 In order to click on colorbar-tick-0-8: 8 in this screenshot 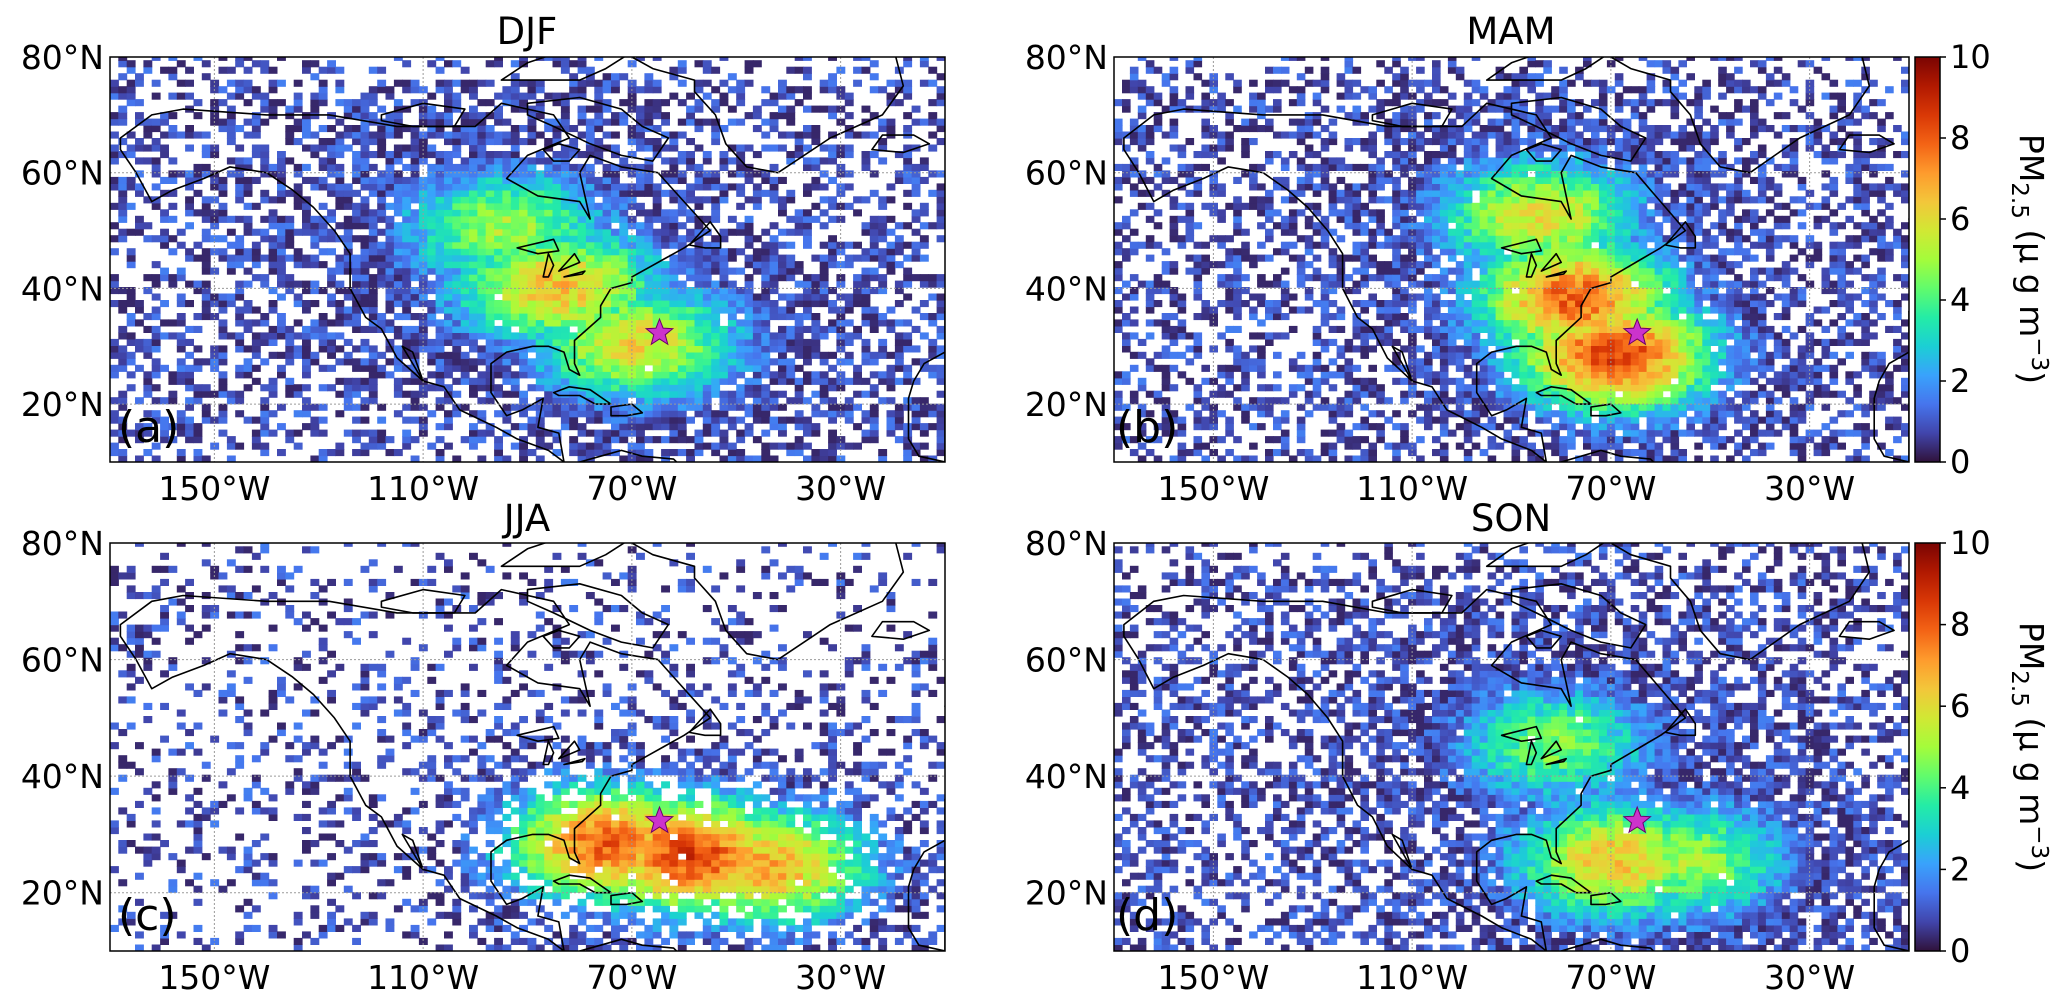, I will do `click(1960, 138)`.